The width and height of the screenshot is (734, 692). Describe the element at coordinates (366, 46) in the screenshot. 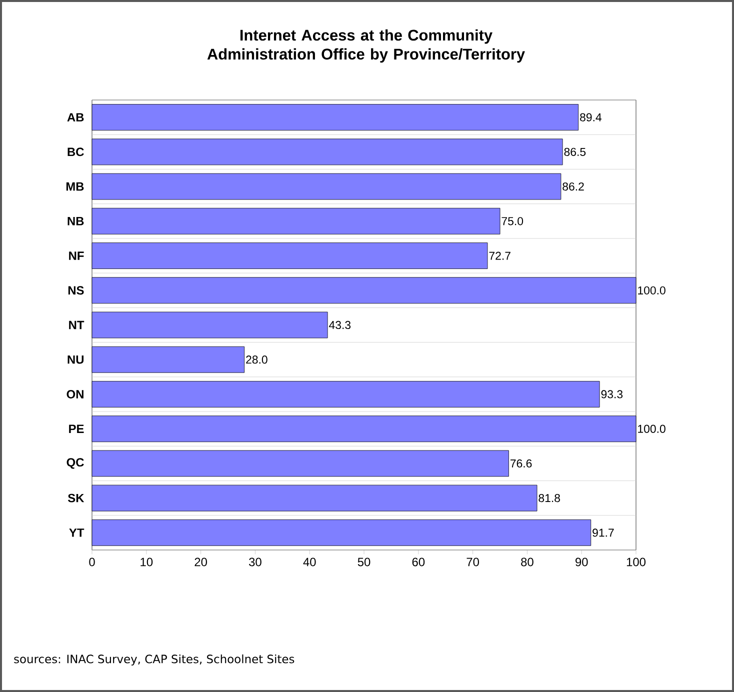

I see `chart-title: Internet Access at the Community Administration Office by Province/Territory` at that location.